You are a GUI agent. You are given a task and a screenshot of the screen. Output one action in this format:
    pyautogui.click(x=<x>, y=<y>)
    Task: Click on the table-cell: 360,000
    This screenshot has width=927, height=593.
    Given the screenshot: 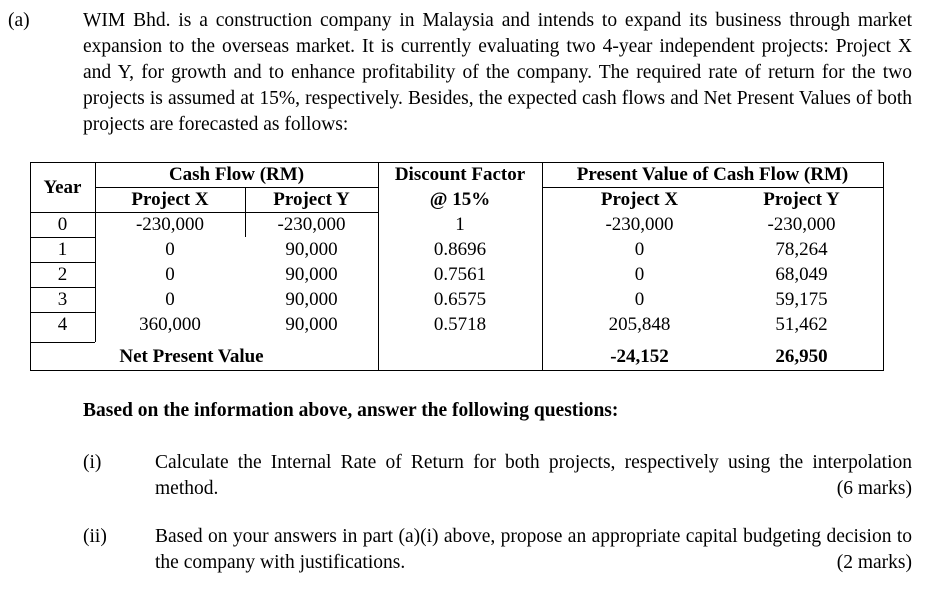 What is the action you would take?
    pyautogui.click(x=170, y=324)
    